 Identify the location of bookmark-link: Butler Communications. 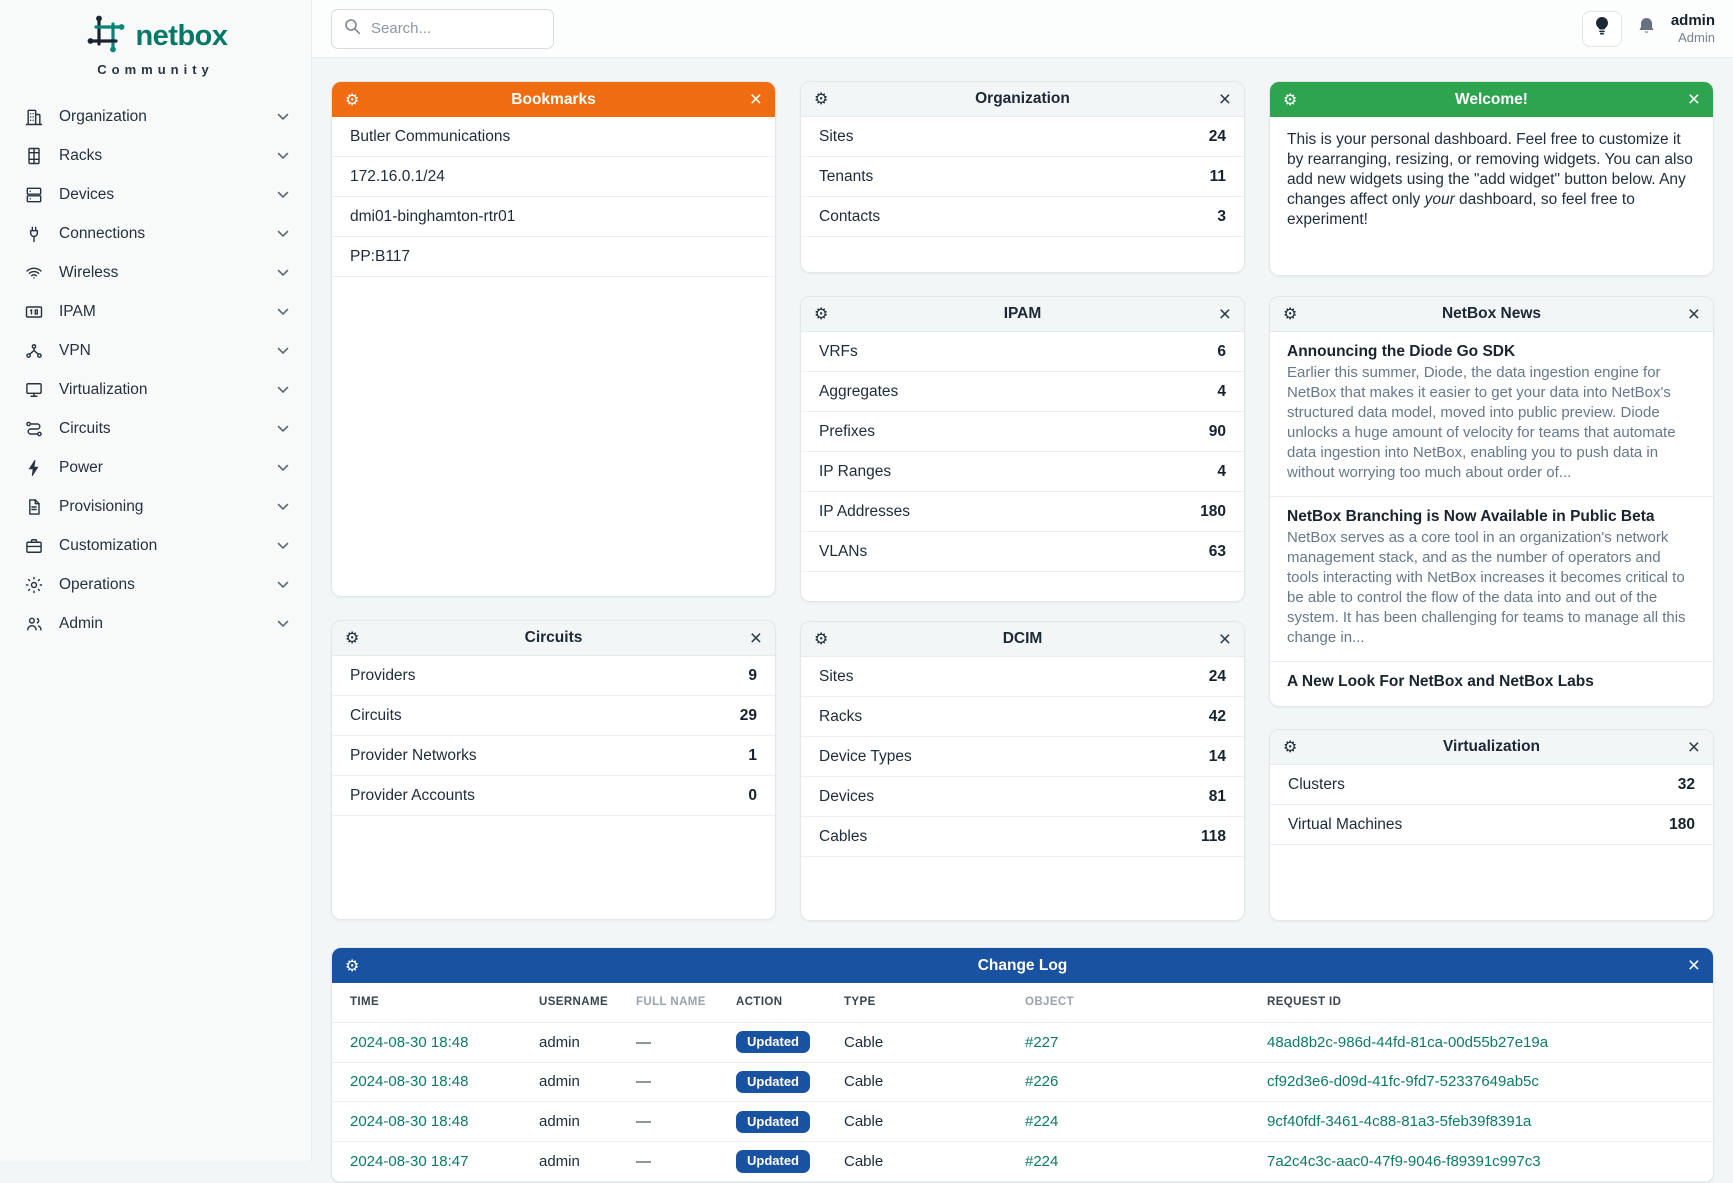
(430, 136).